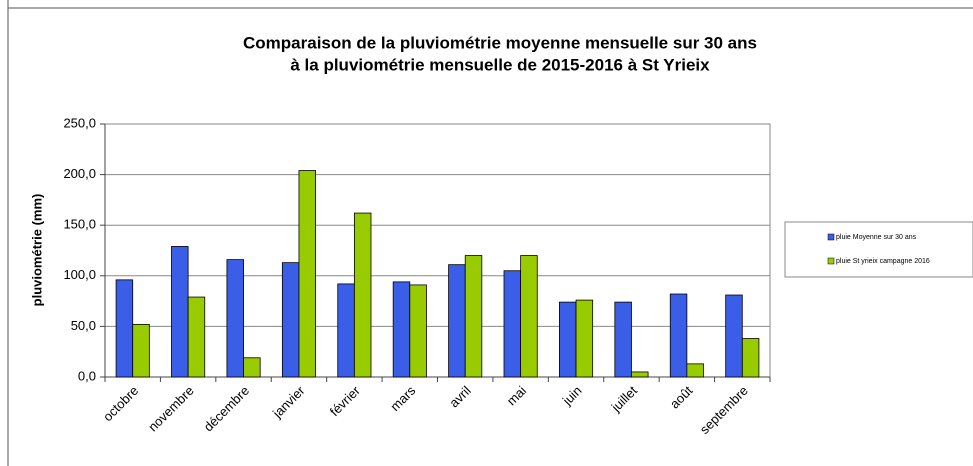 The height and width of the screenshot is (466, 973). What do you see at coordinates (345, 400) in the screenshot?
I see `x-tick-label: février` at bounding box center [345, 400].